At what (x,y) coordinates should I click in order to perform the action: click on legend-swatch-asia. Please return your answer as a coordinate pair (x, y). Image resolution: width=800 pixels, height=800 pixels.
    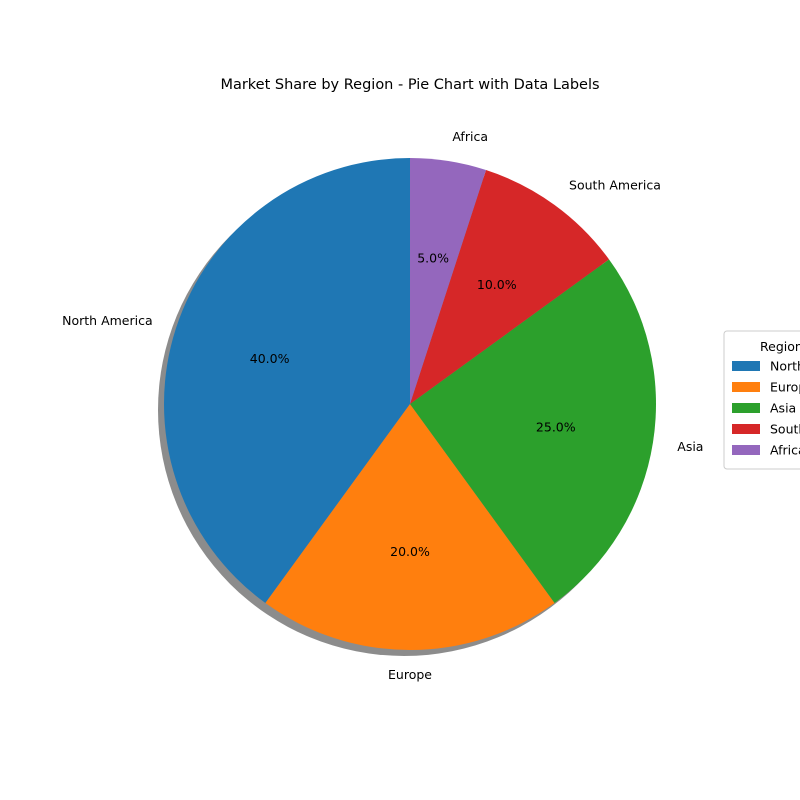
    Looking at the image, I should click on (746, 408).